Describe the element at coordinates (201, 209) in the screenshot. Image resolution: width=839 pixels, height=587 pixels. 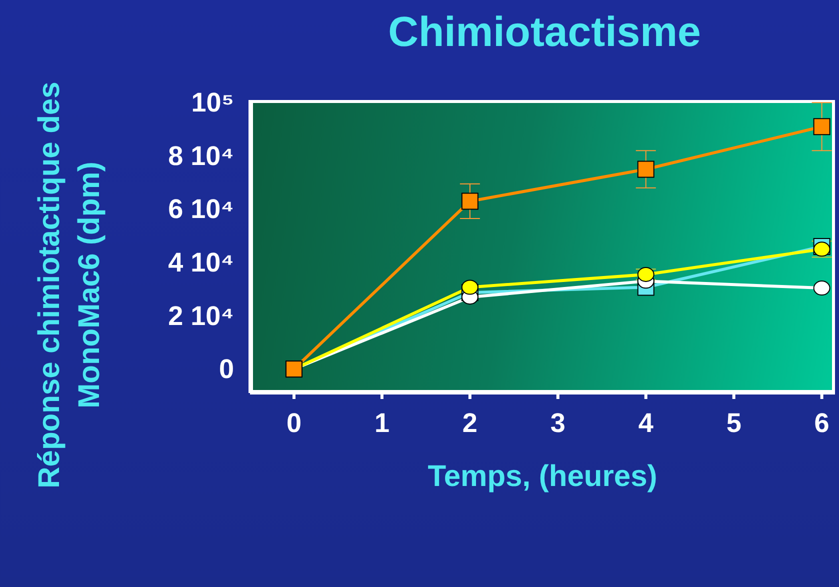
I see `y-tick-label: 6 10⁴` at that location.